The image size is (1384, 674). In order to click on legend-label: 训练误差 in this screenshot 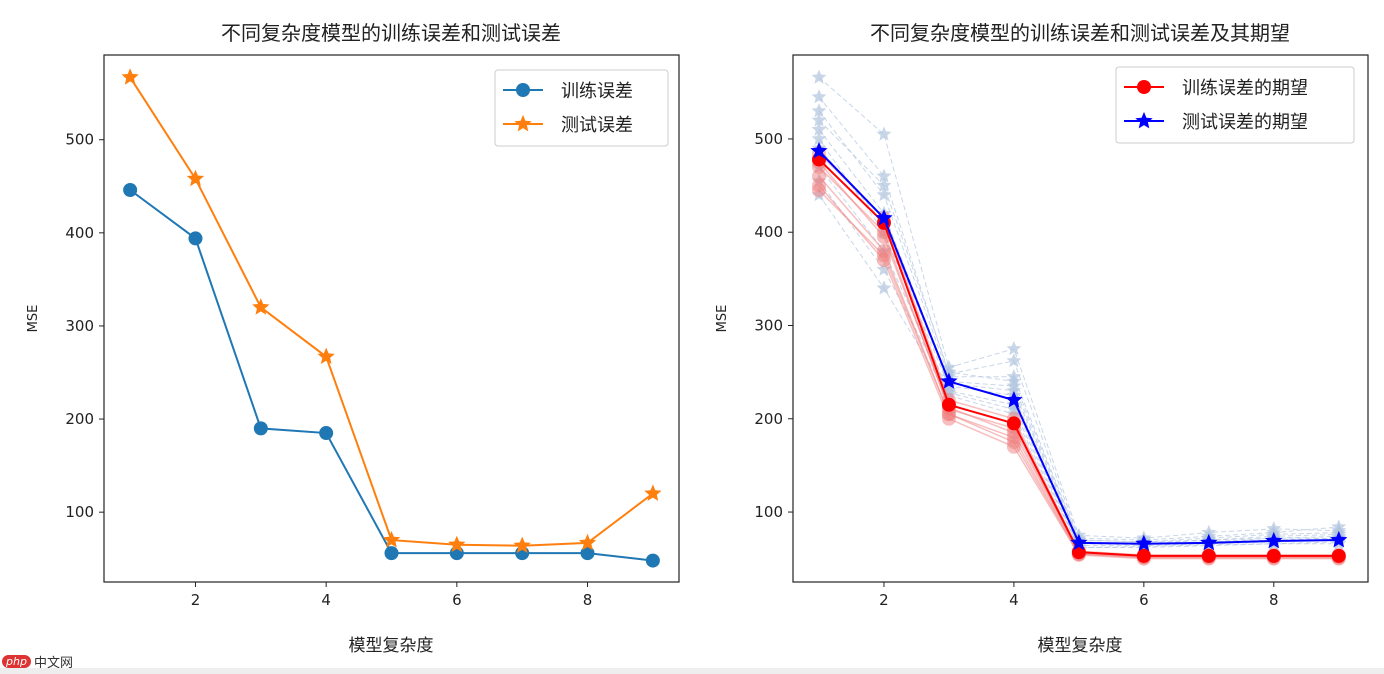, I will do `click(597, 91)`.